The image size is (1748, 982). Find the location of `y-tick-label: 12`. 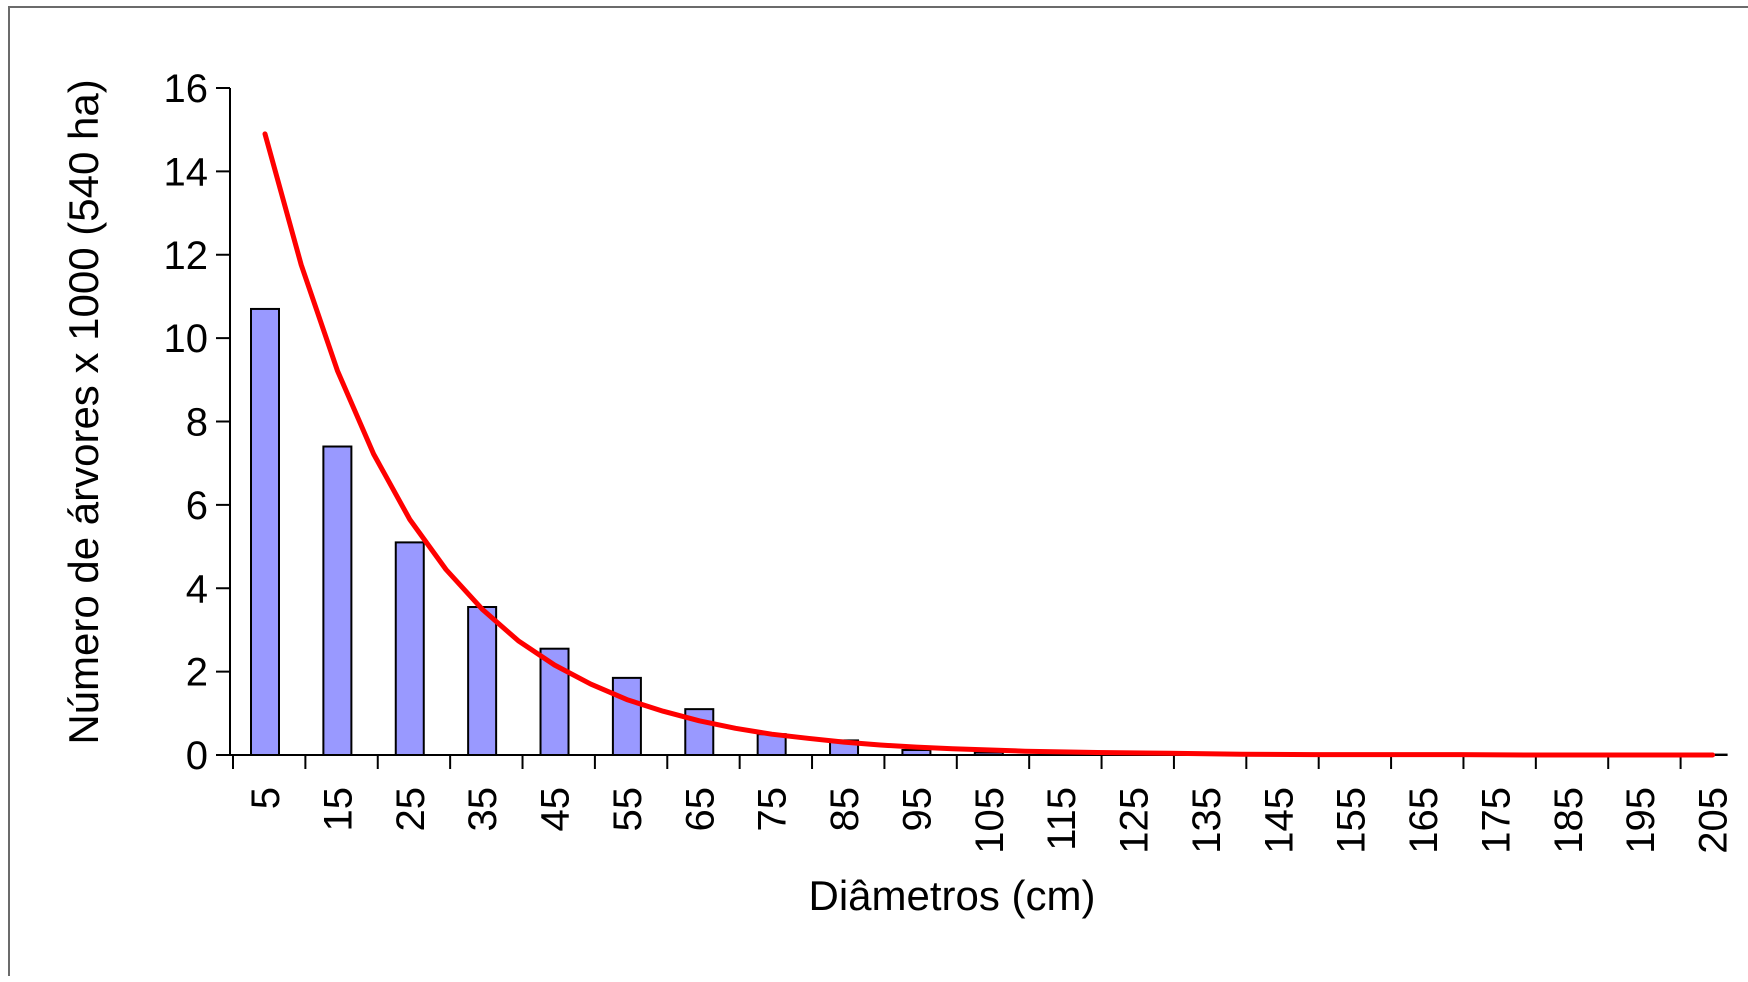

y-tick-label: 12 is located at coordinates (186, 256).